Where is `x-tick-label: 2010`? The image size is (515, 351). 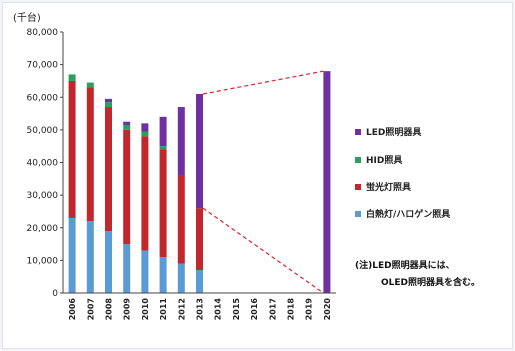
x-tick-label: 2010 is located at coordinates (145, 309).